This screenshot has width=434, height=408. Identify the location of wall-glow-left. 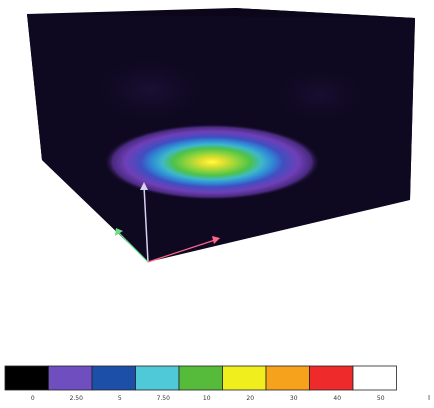
(150, 90).